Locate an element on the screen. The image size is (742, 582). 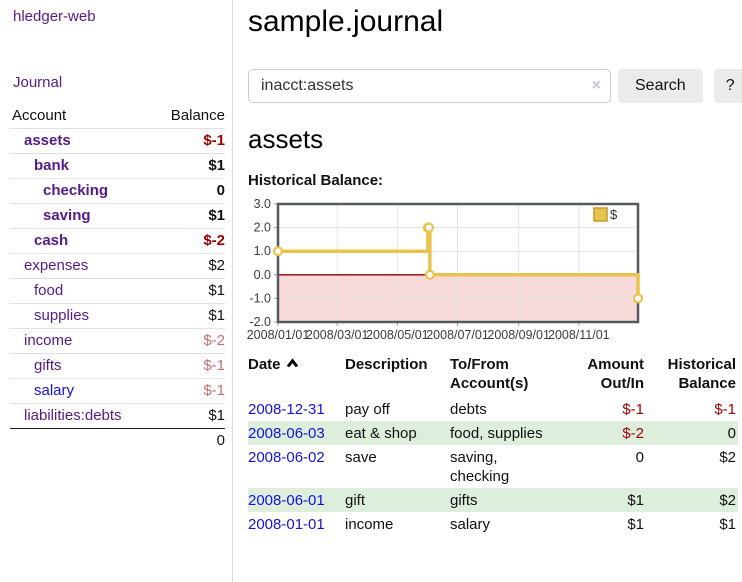
clear-search-icon: × is located at coordinates (596, 85).